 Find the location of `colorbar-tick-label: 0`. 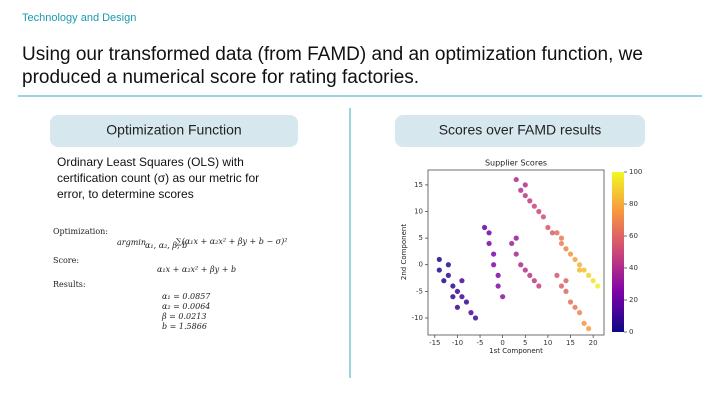

colorbar-tick-label: 0 is located at coordinates (631, 332).